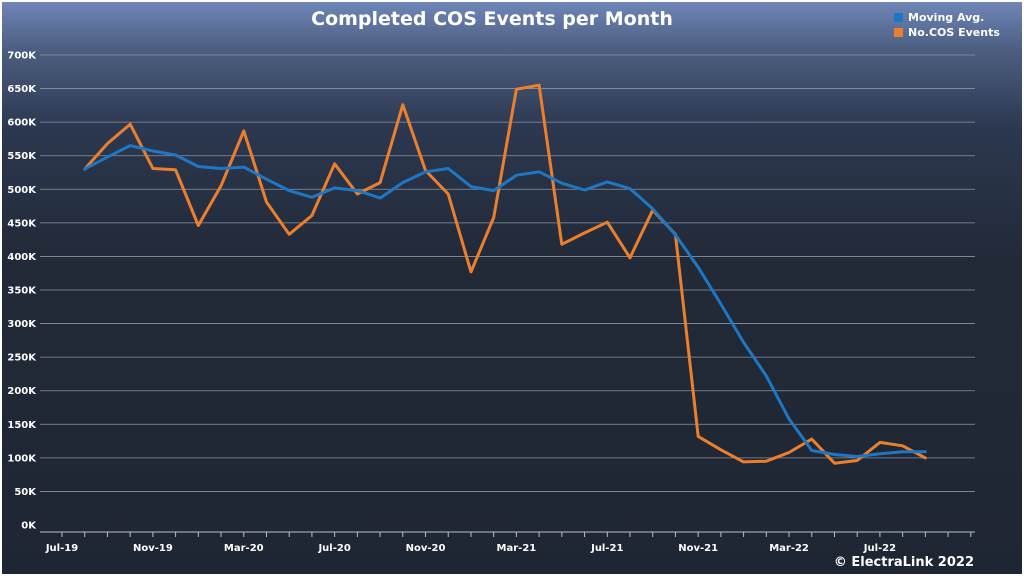 This screenshot has width=1024, height=576. What do you see at coordinates (22, 156) in the screenshot?
I see `y-tick-label: 550K` at bounding box center [22, 156].